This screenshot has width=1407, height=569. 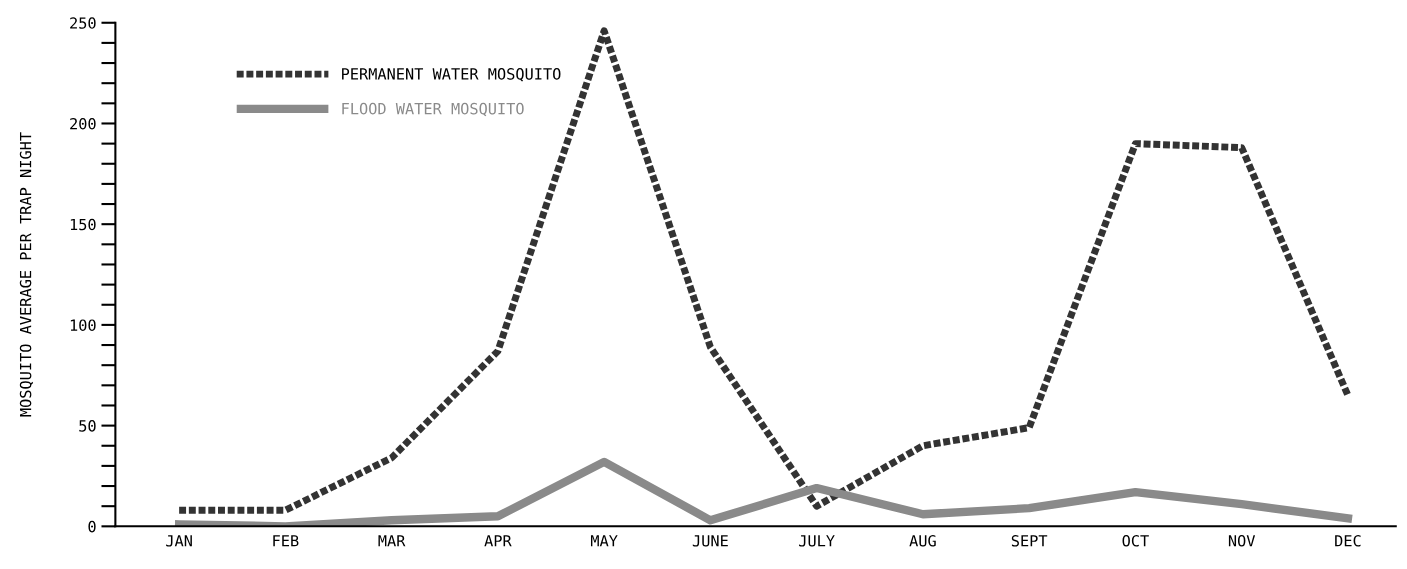 What do you see at coordinates (817, 541) in the screenshot?
I see `x-tick-label: JULY` at bounding box center [817, 541].